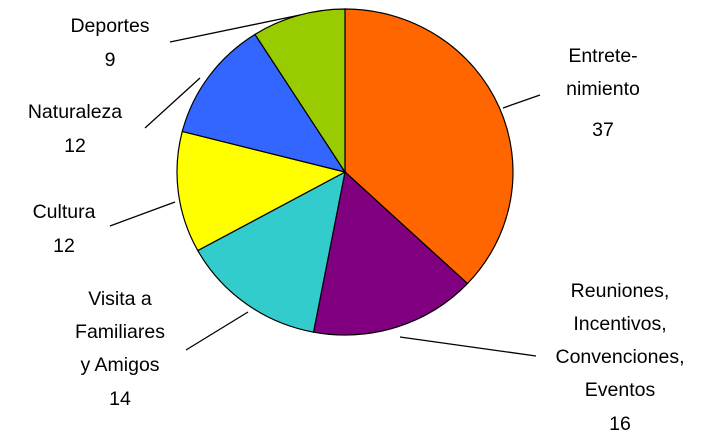 This screenshot has height=438, width=706. Describe the element at coordinates (110, 60) in the screenshot. I see `slice-value-deportes: 9` at that location.